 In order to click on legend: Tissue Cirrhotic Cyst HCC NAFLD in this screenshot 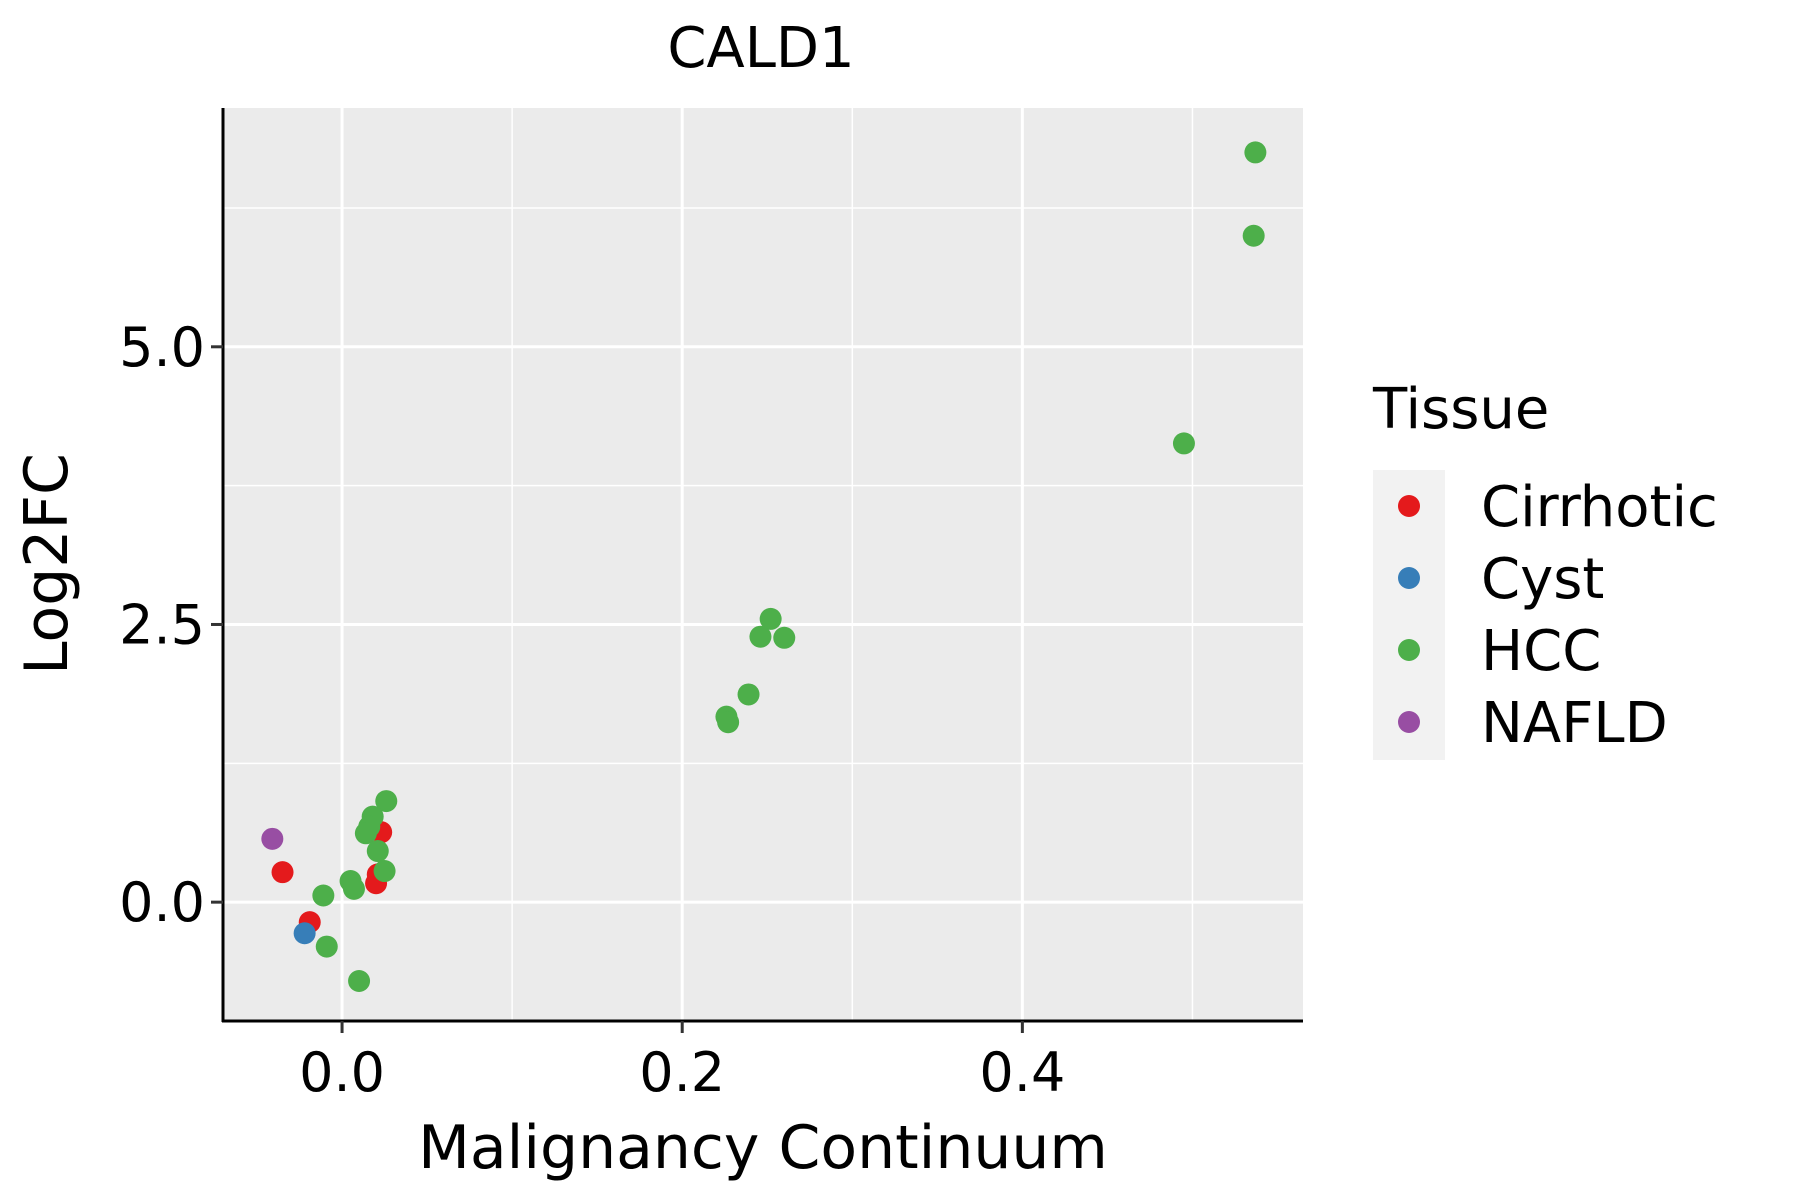, I will do `click(1545, 568)`.